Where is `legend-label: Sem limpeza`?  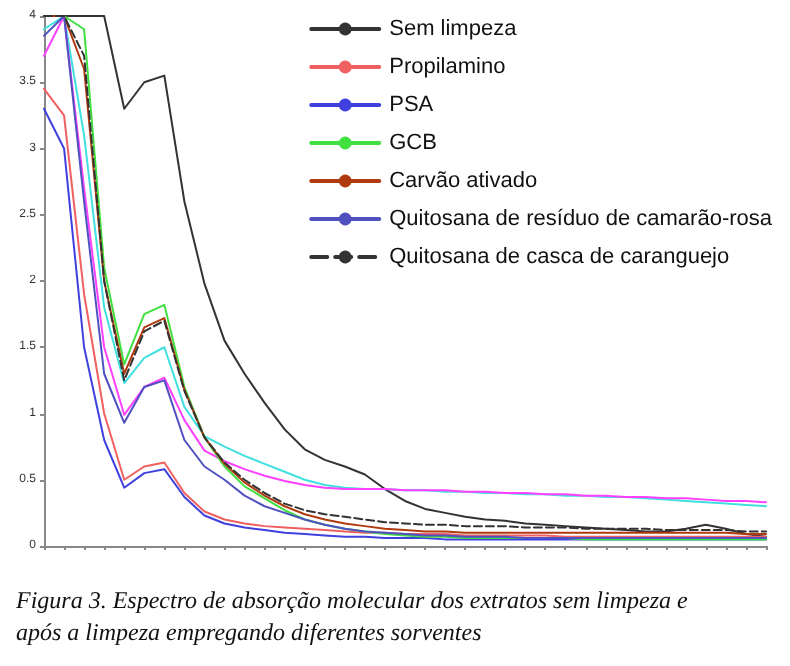 legend-label: Sem limpeza is located at coordinates (454, 29).